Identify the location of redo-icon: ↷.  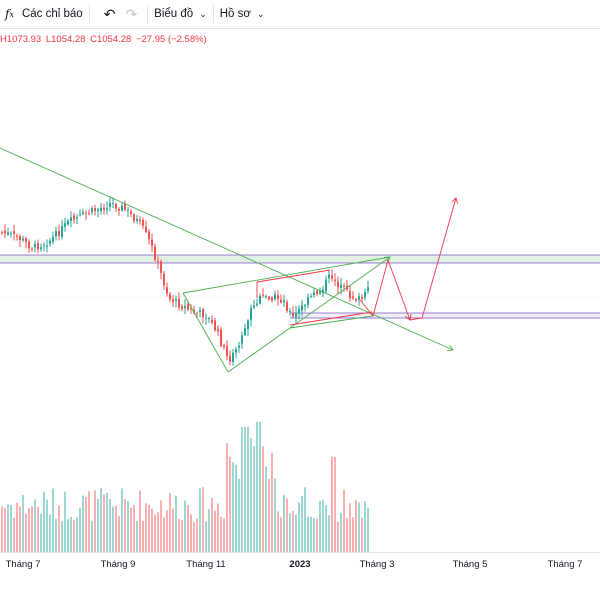
(131, 13).